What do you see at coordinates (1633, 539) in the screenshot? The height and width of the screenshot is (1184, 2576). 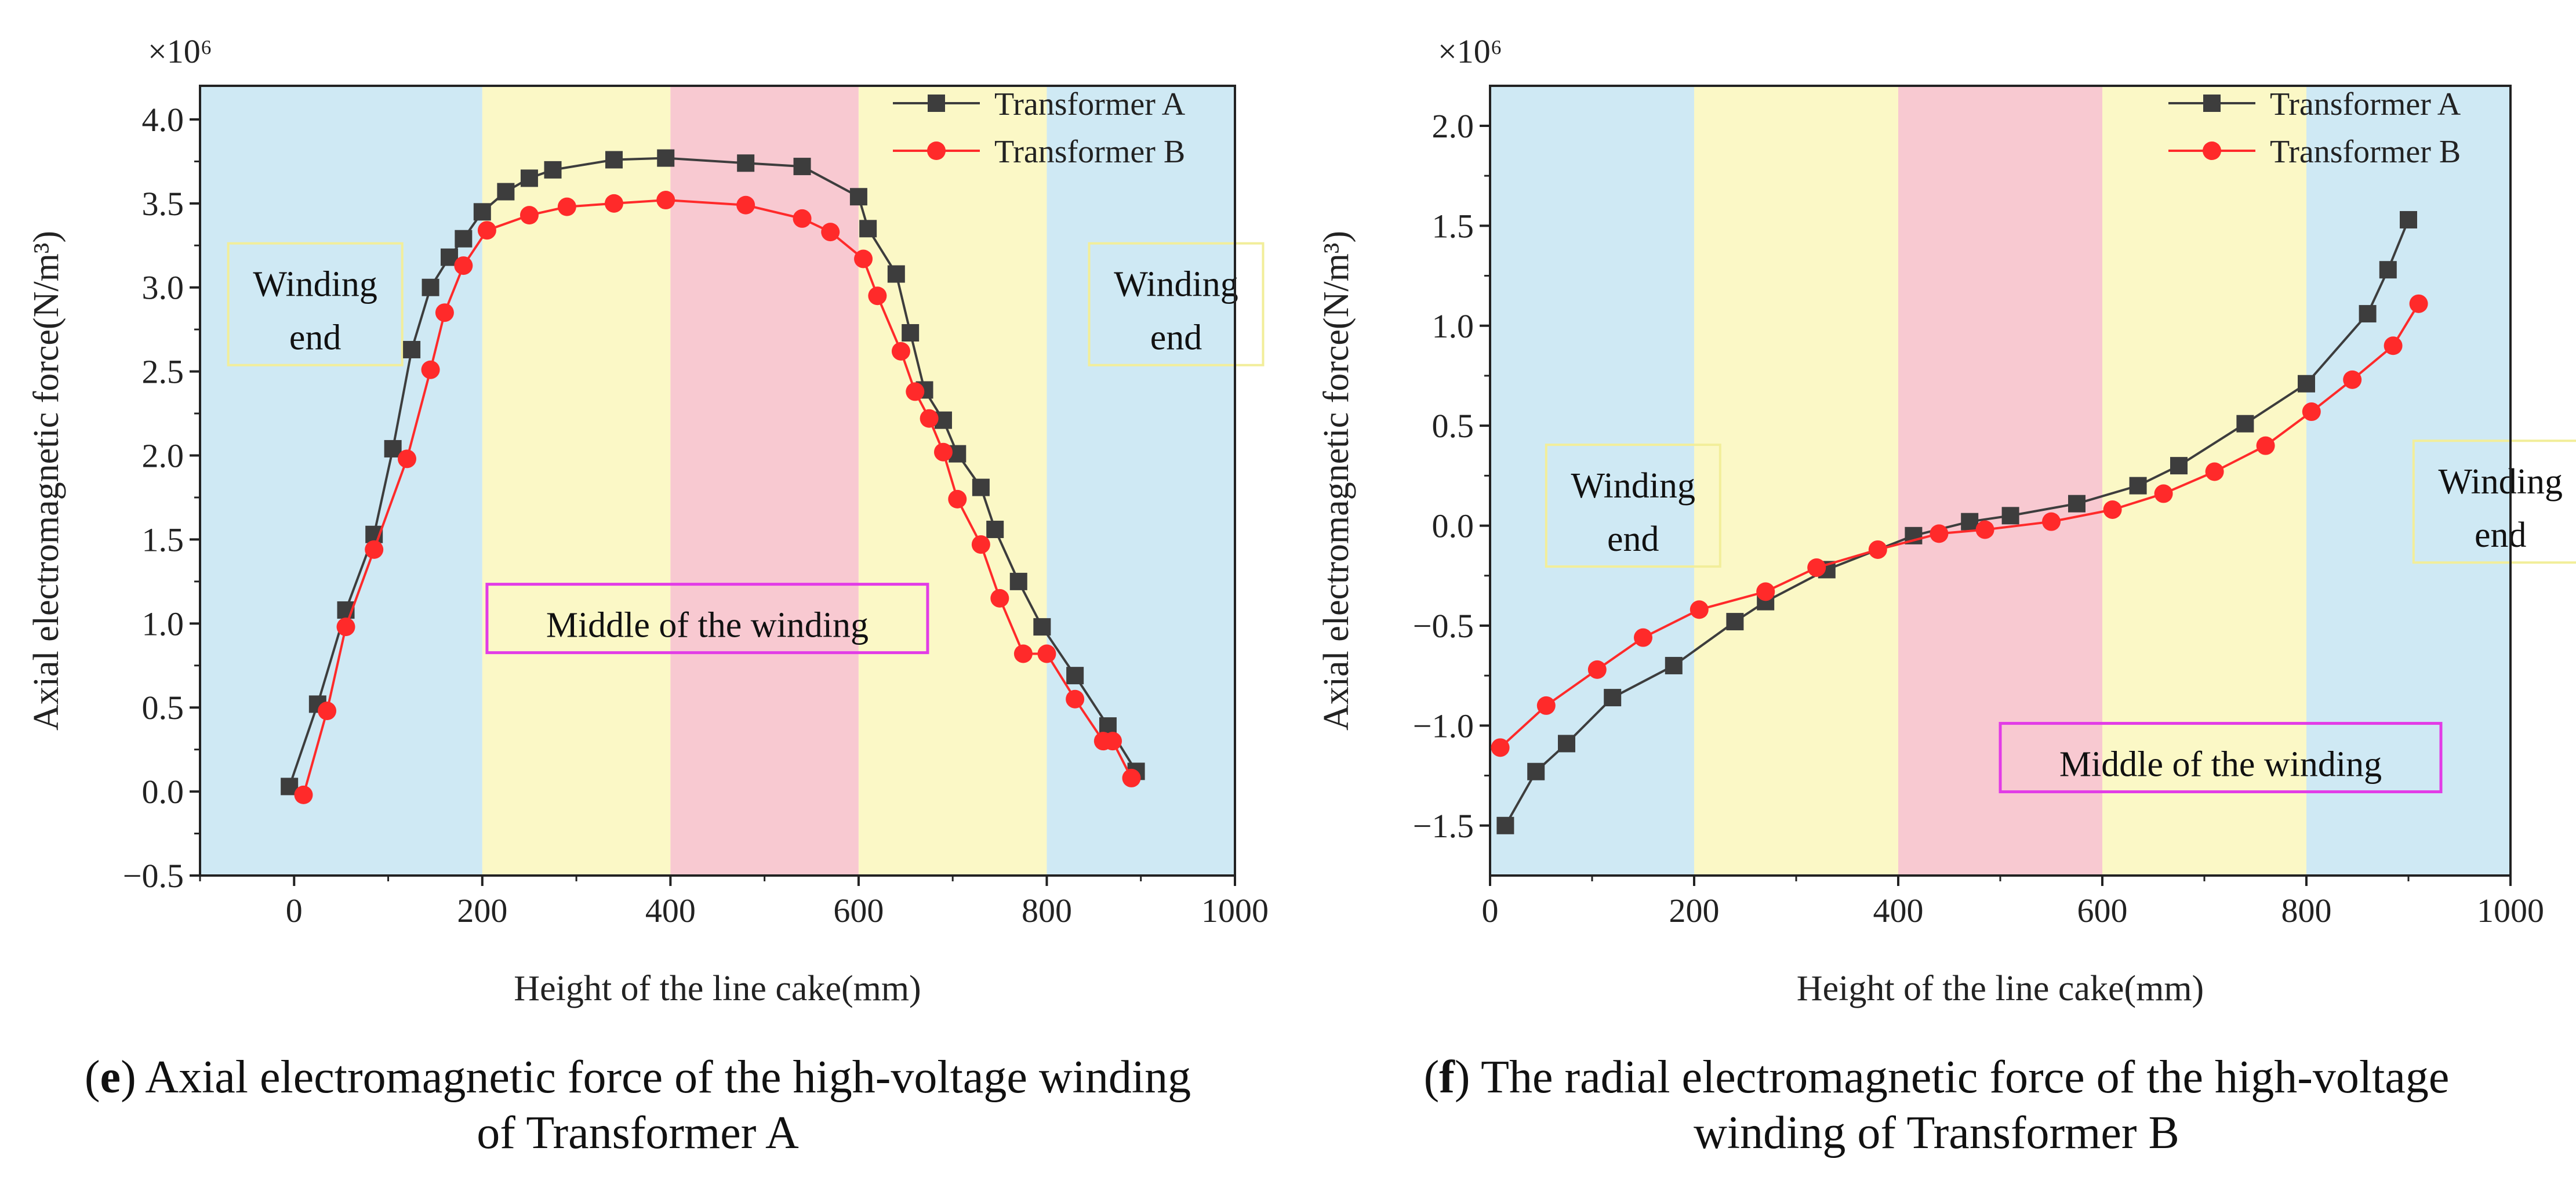 I see `chart-f-annotation-text-0-1: end` at bounding box center [1633, 539].